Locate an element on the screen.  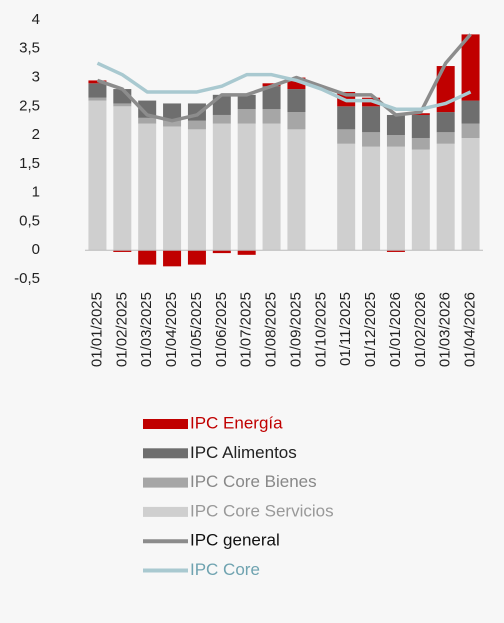
y-tick-label: -0,5 is located at coordinates (27, 278).